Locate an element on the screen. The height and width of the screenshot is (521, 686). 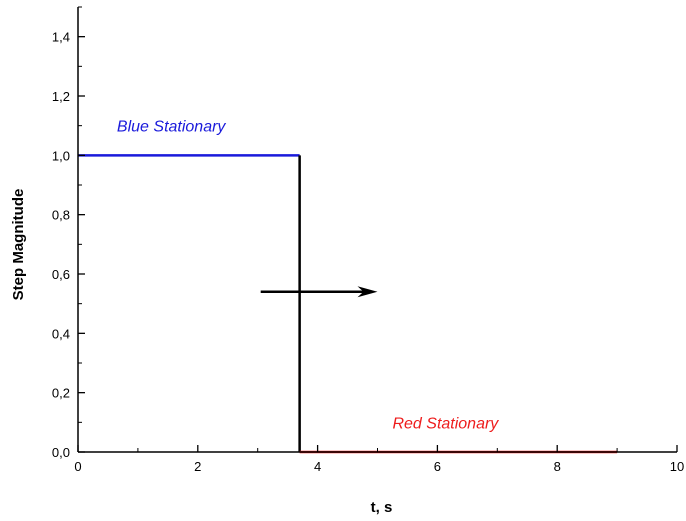
y-tick-label: 0,8 is located at coordinates (61, 215).